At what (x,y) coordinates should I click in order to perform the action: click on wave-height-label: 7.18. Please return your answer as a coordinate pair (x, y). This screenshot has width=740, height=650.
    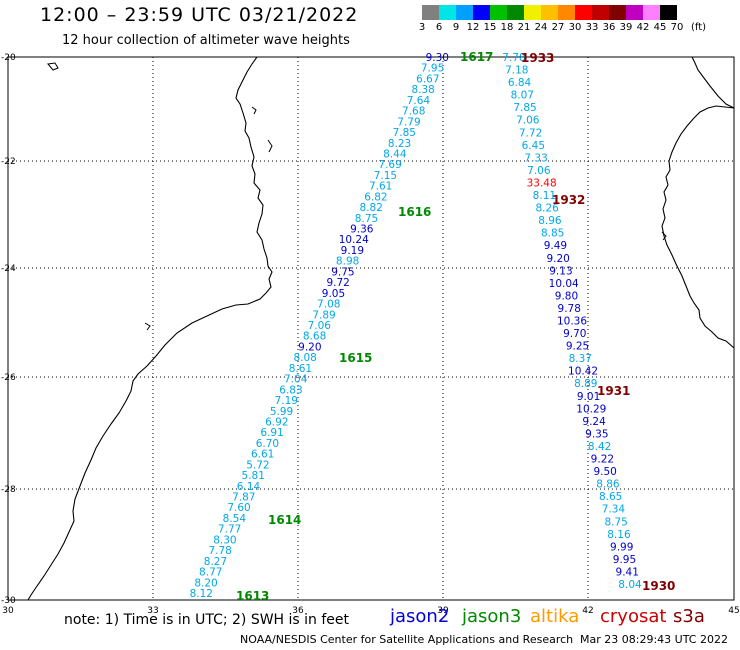
    Looking at the image, I should click on (516, 71).